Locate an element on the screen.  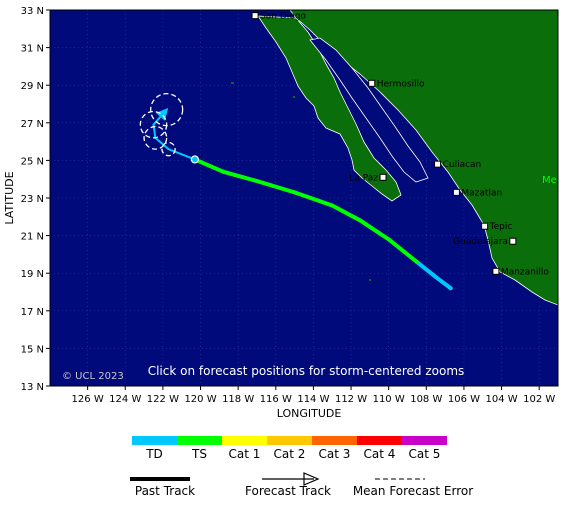
lon-tick-label: 108 W is located at coordinates (426, 399).